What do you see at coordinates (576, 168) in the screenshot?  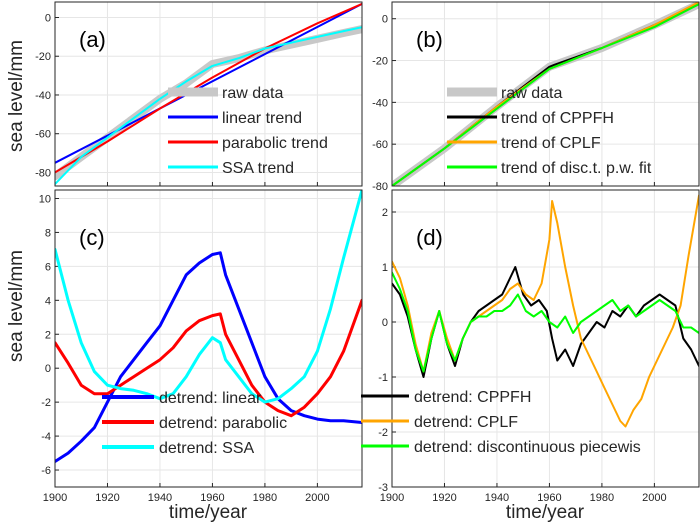 I see `legend-label: trend of disc.t. p.w. fit` at bounding box center [576, 168].